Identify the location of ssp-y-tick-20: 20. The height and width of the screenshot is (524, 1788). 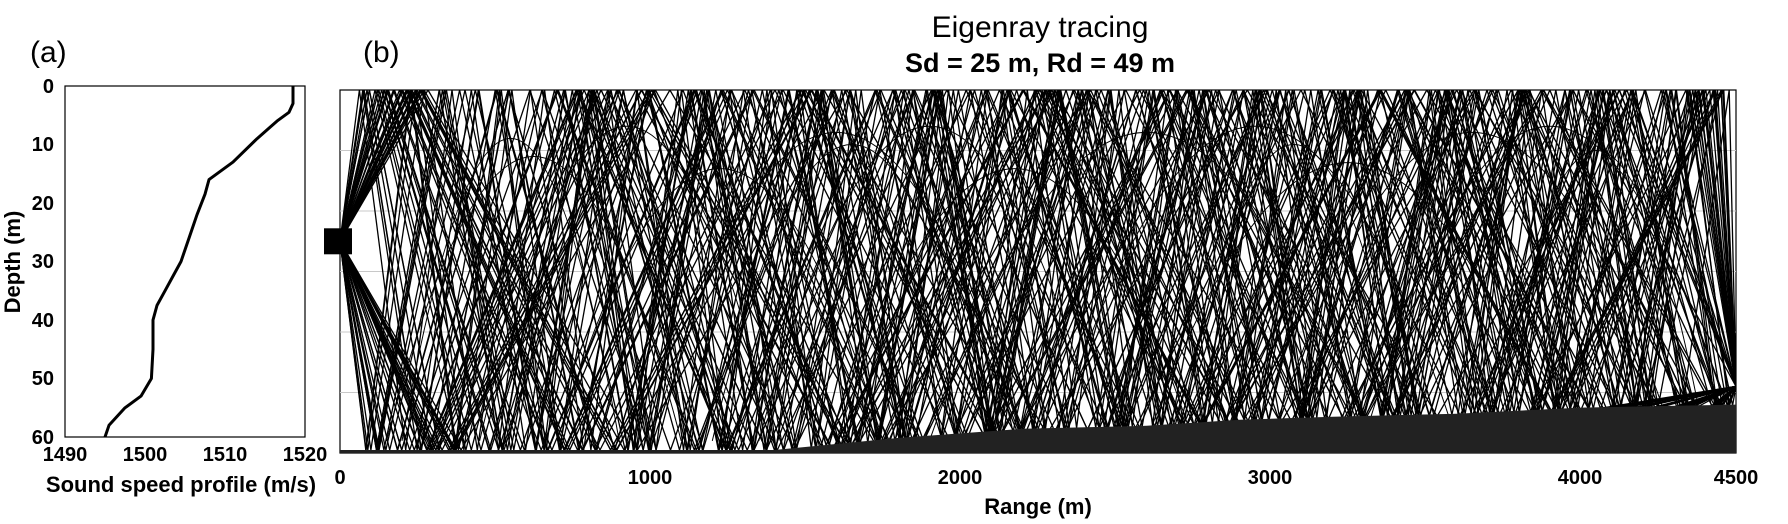
(43, 204).